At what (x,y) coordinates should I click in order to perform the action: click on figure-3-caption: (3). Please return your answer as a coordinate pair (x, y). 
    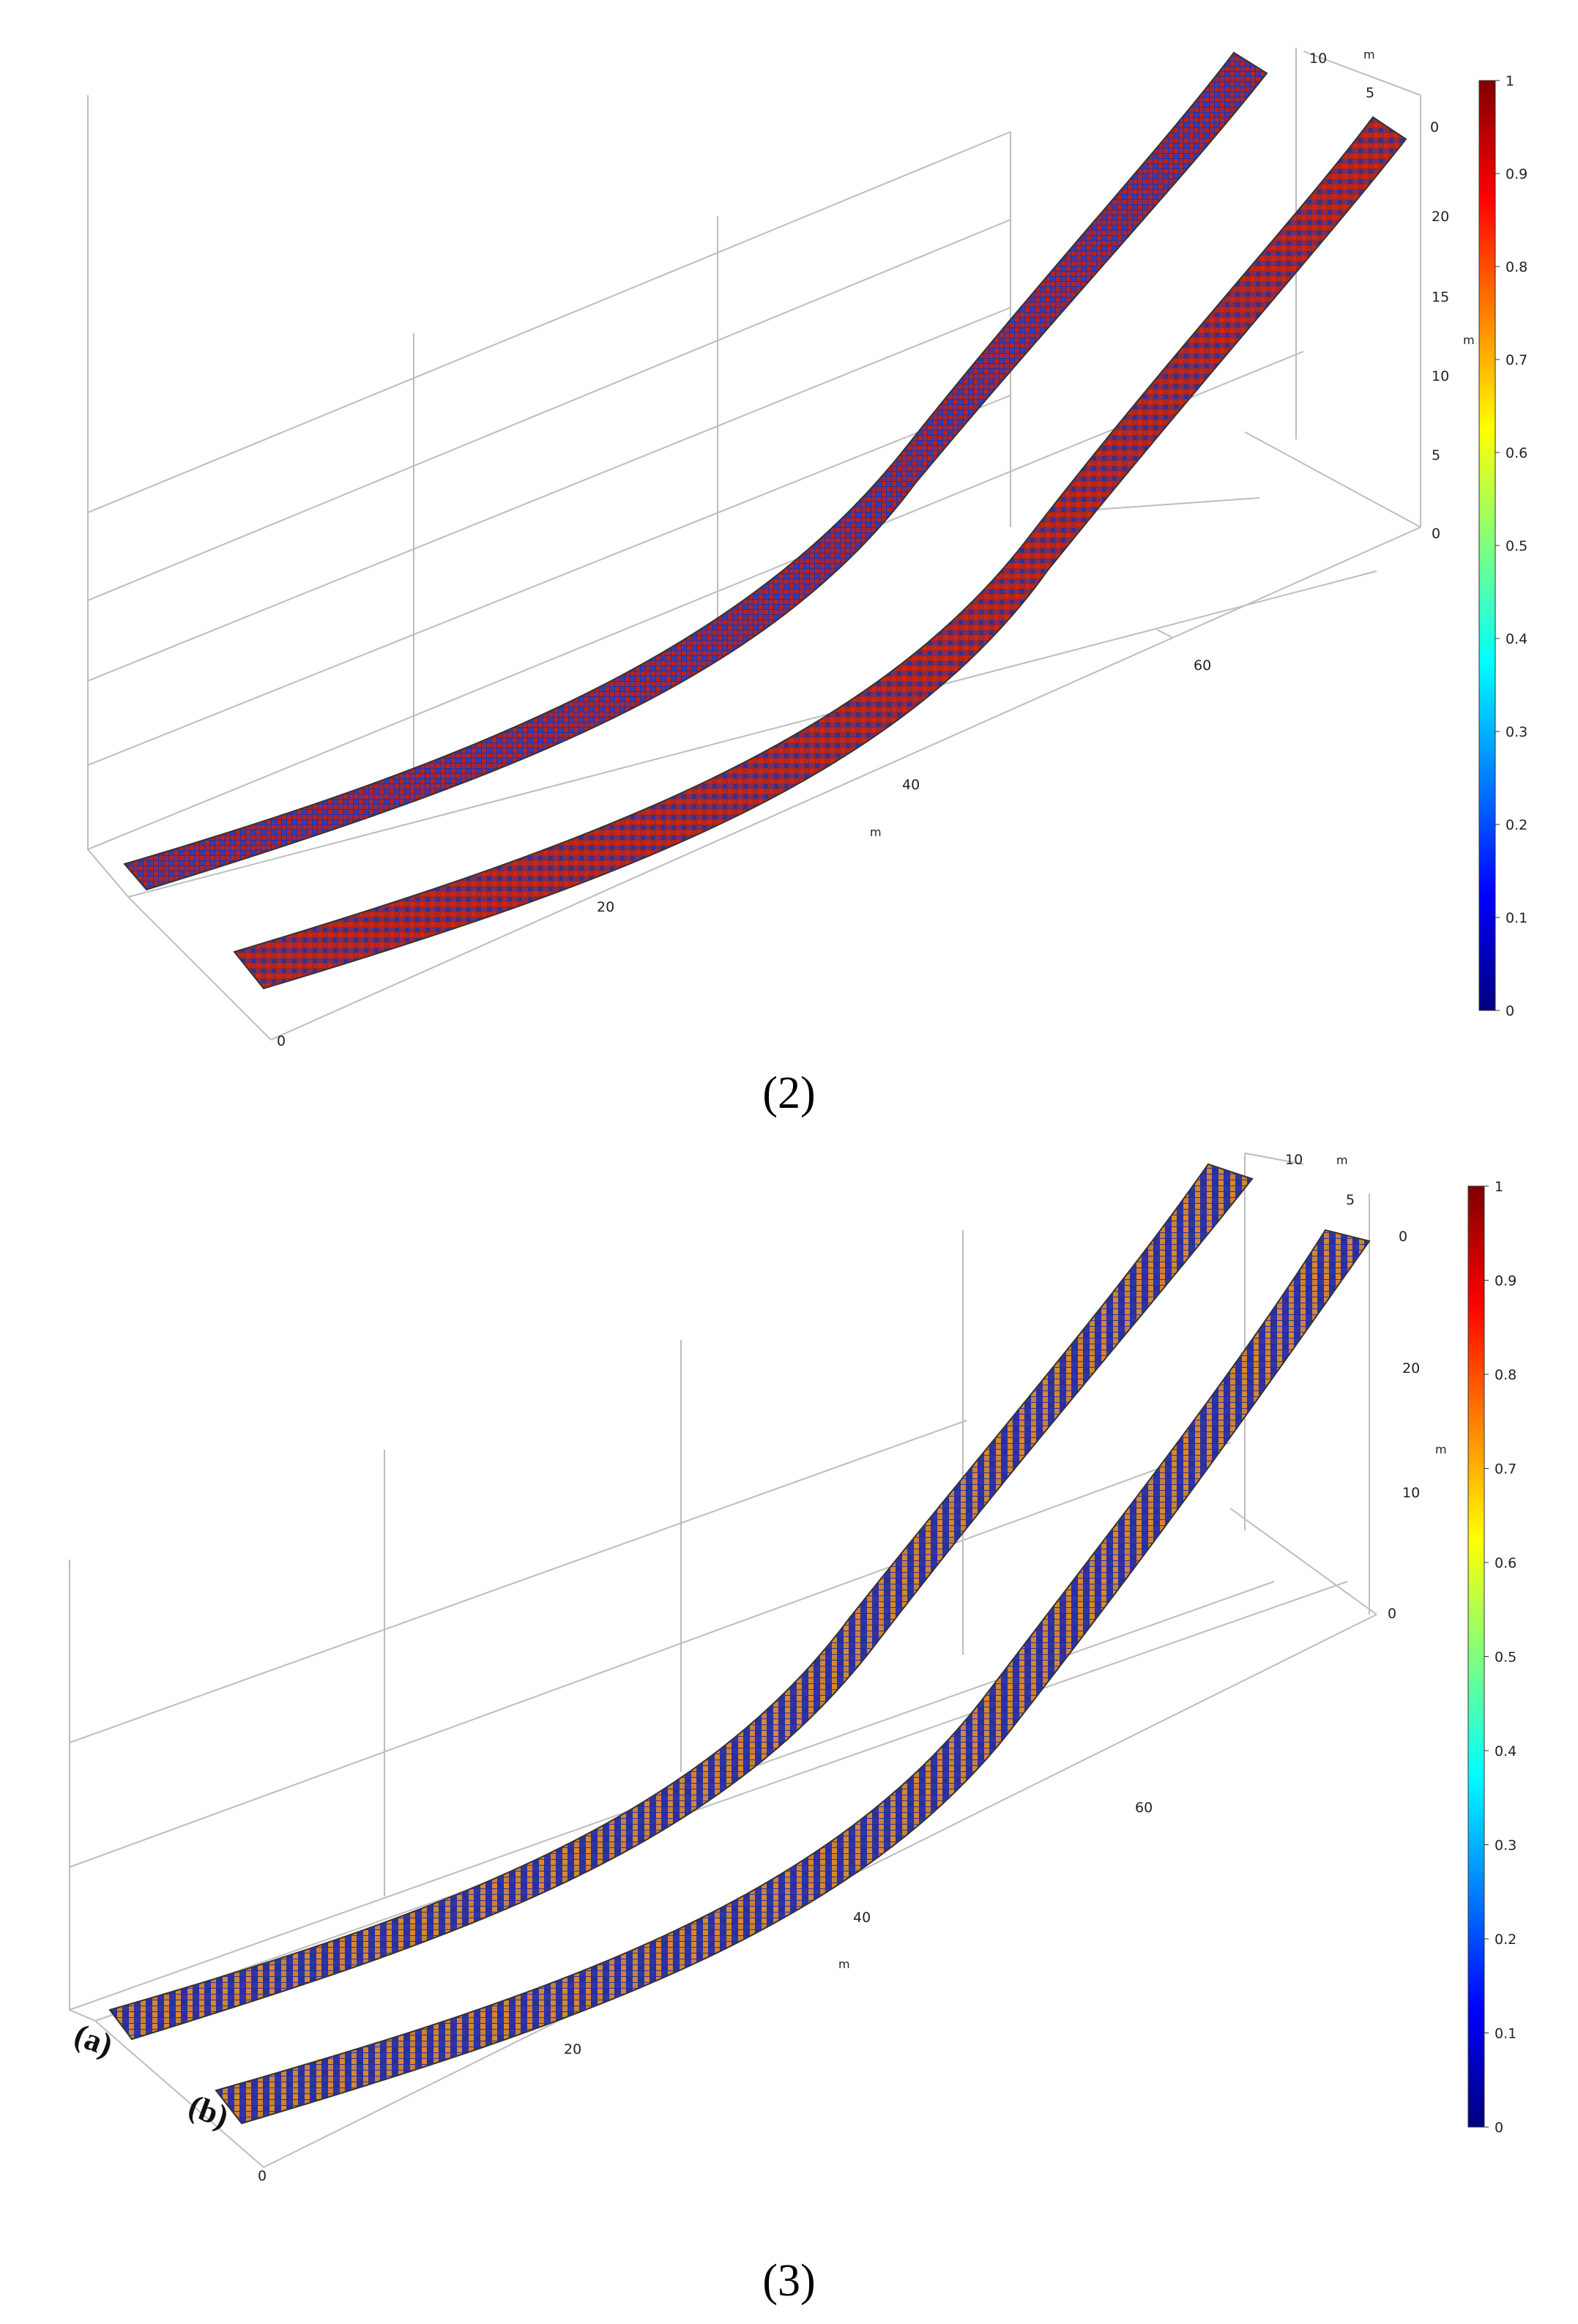
    Looking at the image, I should click on (789, 2281).